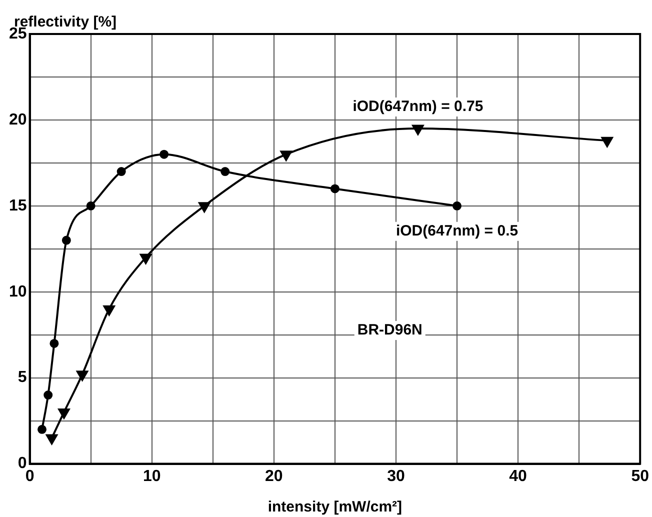 This screenshot has height=517, width=652. What do you see at coordinates (22, 377) in the screenshot?
I see `y-tick-label: 5` at bounding box center [22, 377].